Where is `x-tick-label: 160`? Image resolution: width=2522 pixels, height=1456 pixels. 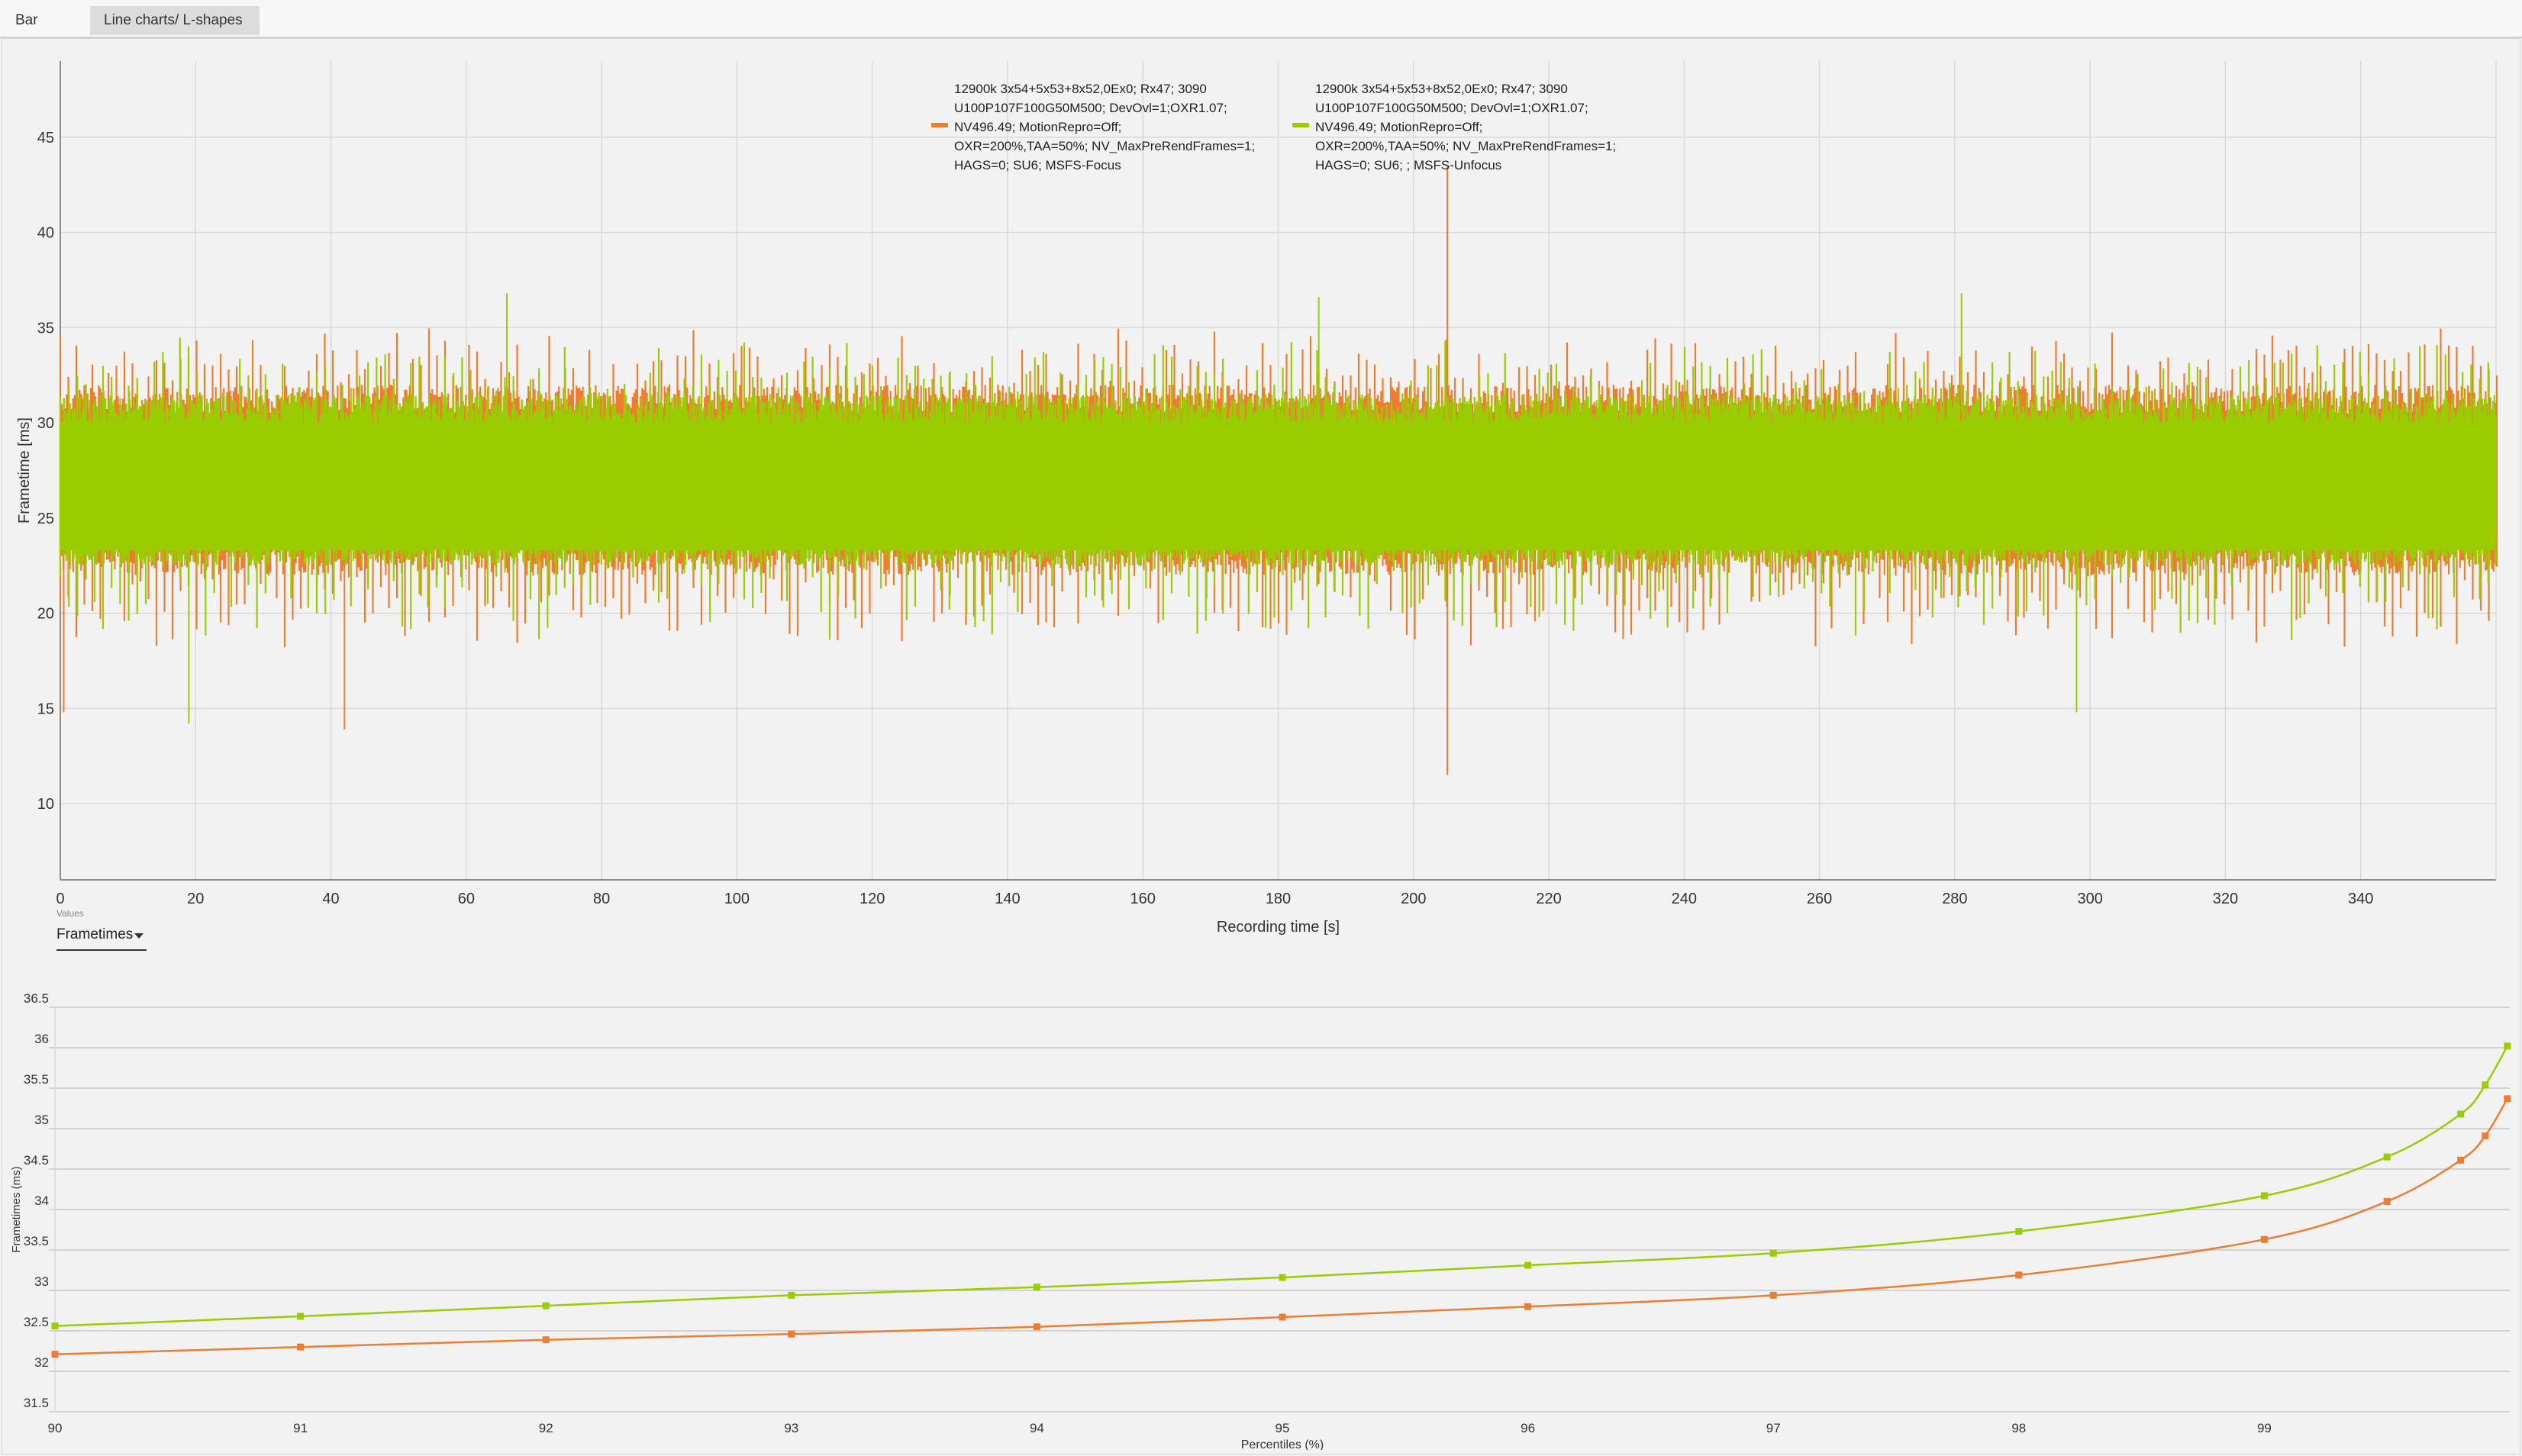 x-tick-label: 160 is located at coordinates (1143, 899).